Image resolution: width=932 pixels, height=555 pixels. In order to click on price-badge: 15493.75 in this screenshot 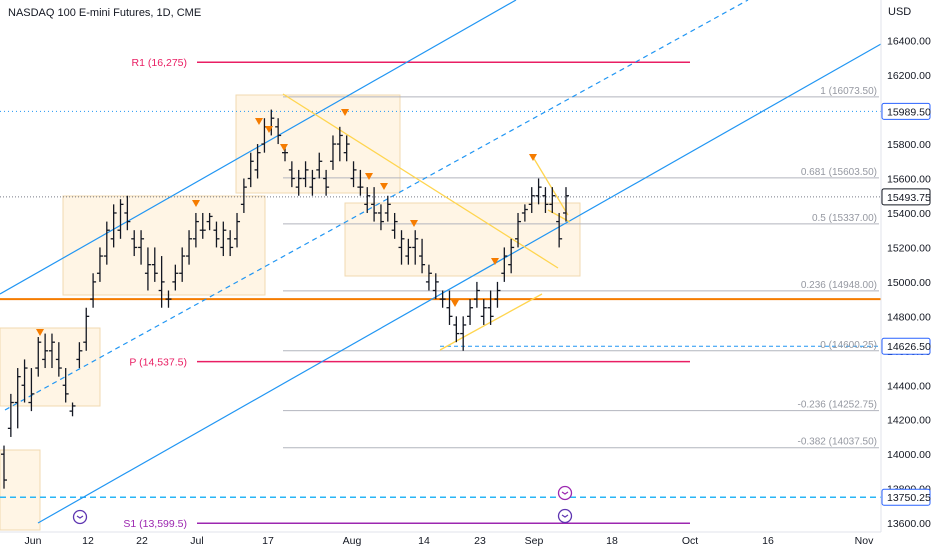, I will do `click(906, 197)`.